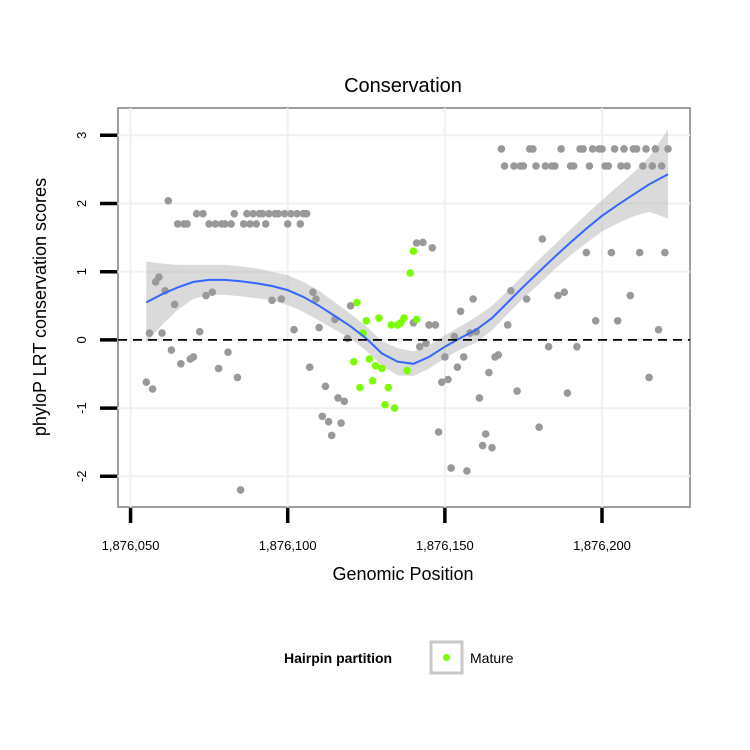 Image resolution: width=750 pixels, height=750 pixels. I want to click on y-axis: 3 2 1 0 -1 -2, so click(95, 307).